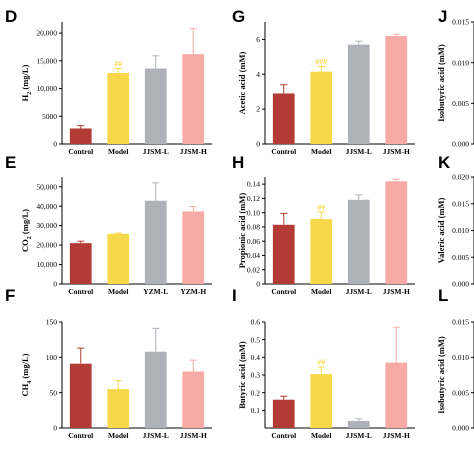 This screenshot has width=474, height=474. I want to click on panel-letter-f: F, so click(10, 295).